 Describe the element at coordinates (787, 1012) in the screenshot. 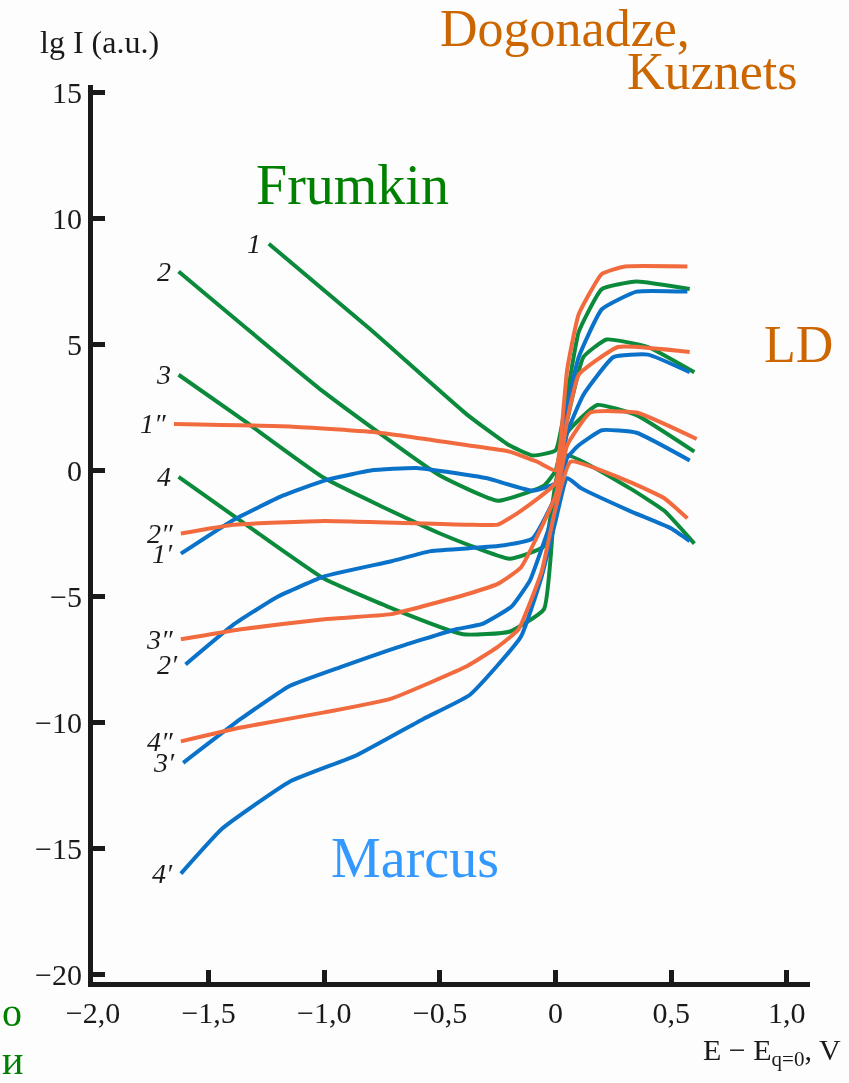

I see `x-tick-label: 1,0` at that location.